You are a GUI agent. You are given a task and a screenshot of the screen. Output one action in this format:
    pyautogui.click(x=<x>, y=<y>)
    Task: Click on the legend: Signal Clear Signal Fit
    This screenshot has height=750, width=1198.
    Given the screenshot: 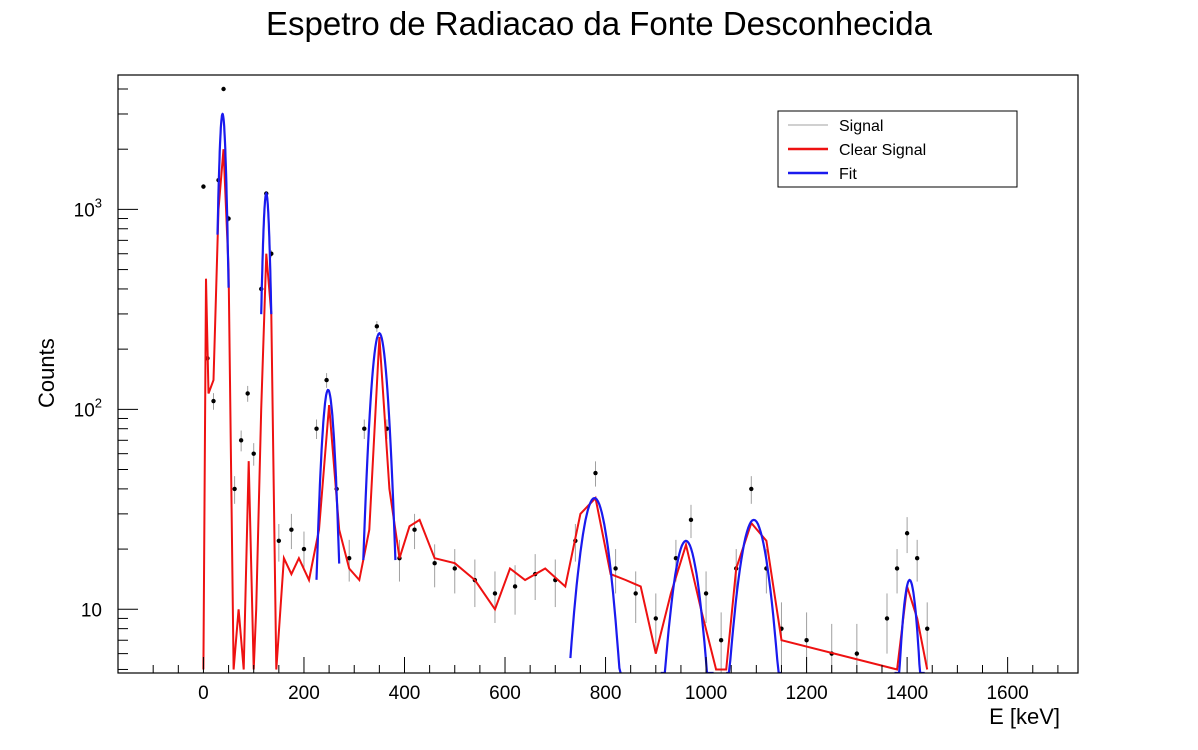 What is the action you would take?
    pyautogui.click(x=897, y=149)
    